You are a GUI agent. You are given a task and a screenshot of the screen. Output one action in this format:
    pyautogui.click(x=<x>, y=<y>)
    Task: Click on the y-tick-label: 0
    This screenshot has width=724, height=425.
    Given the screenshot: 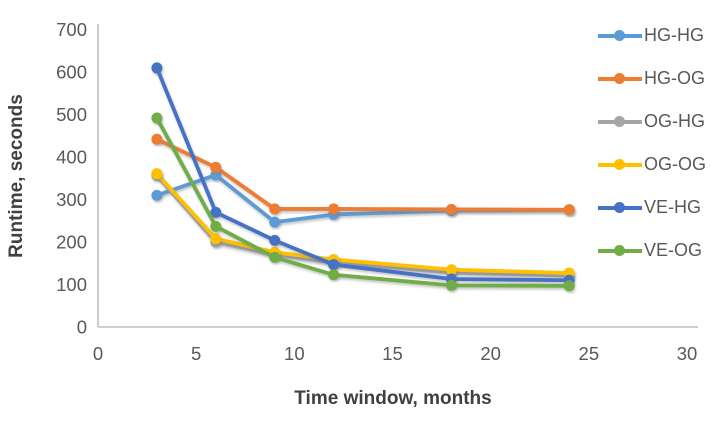 What is the action you would take?
    pyautogui.click(x=82, y=327)
    